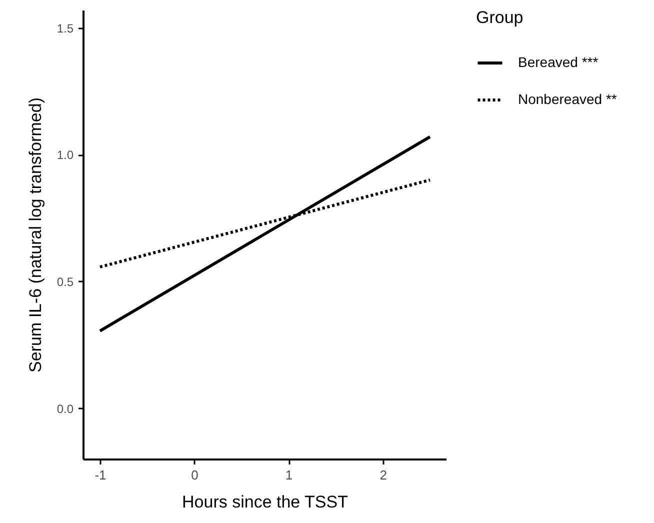 This screenshot has width=654, height=523. I want to click on y-tick-label: 0.5, so click(65, 281).